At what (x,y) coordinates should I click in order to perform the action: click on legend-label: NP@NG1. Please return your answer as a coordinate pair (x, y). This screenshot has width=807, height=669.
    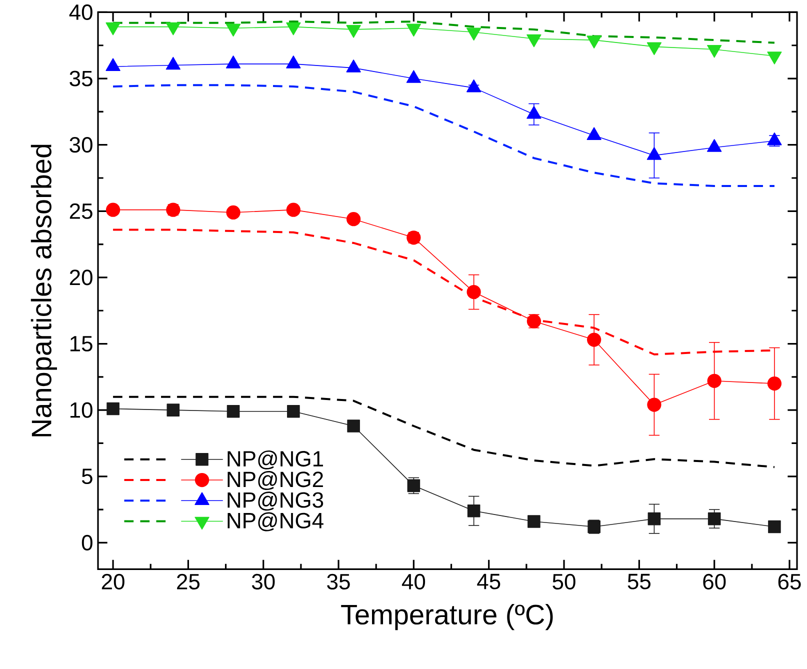
    Looking at the image, I should click on (275, 460).